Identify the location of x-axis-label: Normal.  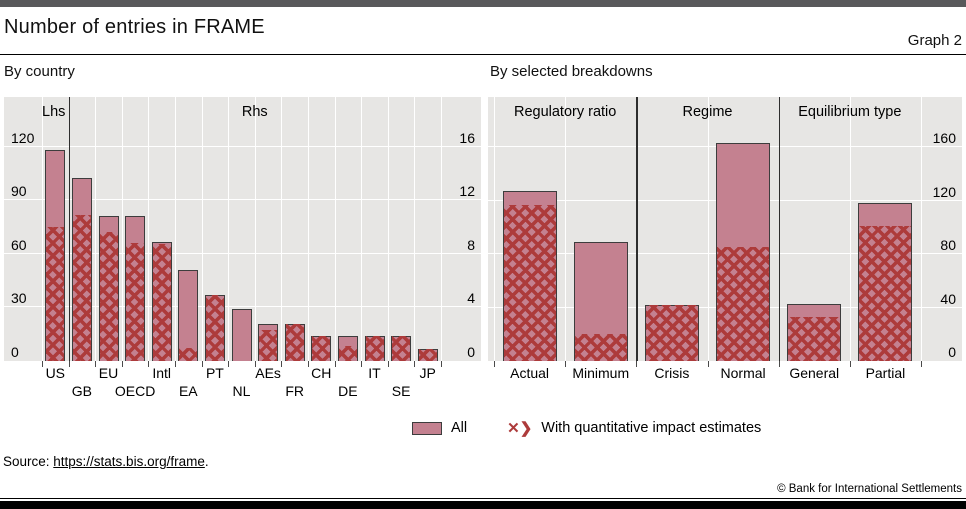
(743, 373).